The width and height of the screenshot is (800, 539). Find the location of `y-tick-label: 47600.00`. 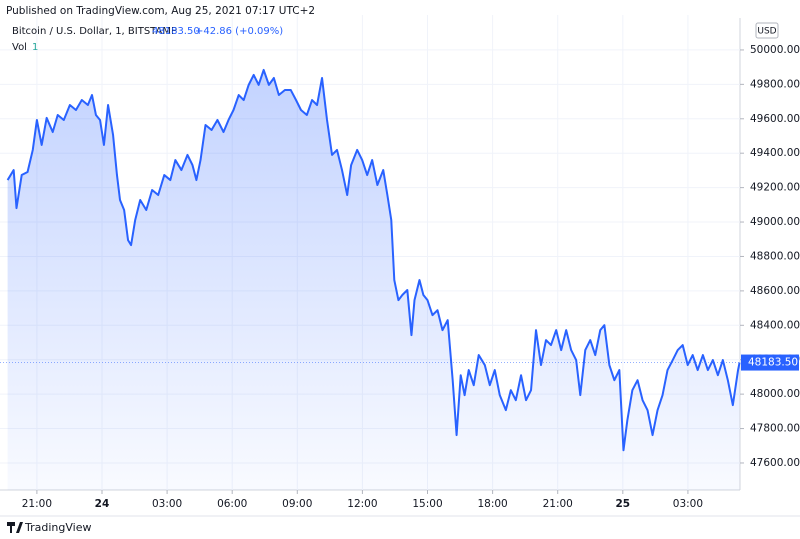

y-tick-label: 47600.00 is located at coordinates (775, 463).